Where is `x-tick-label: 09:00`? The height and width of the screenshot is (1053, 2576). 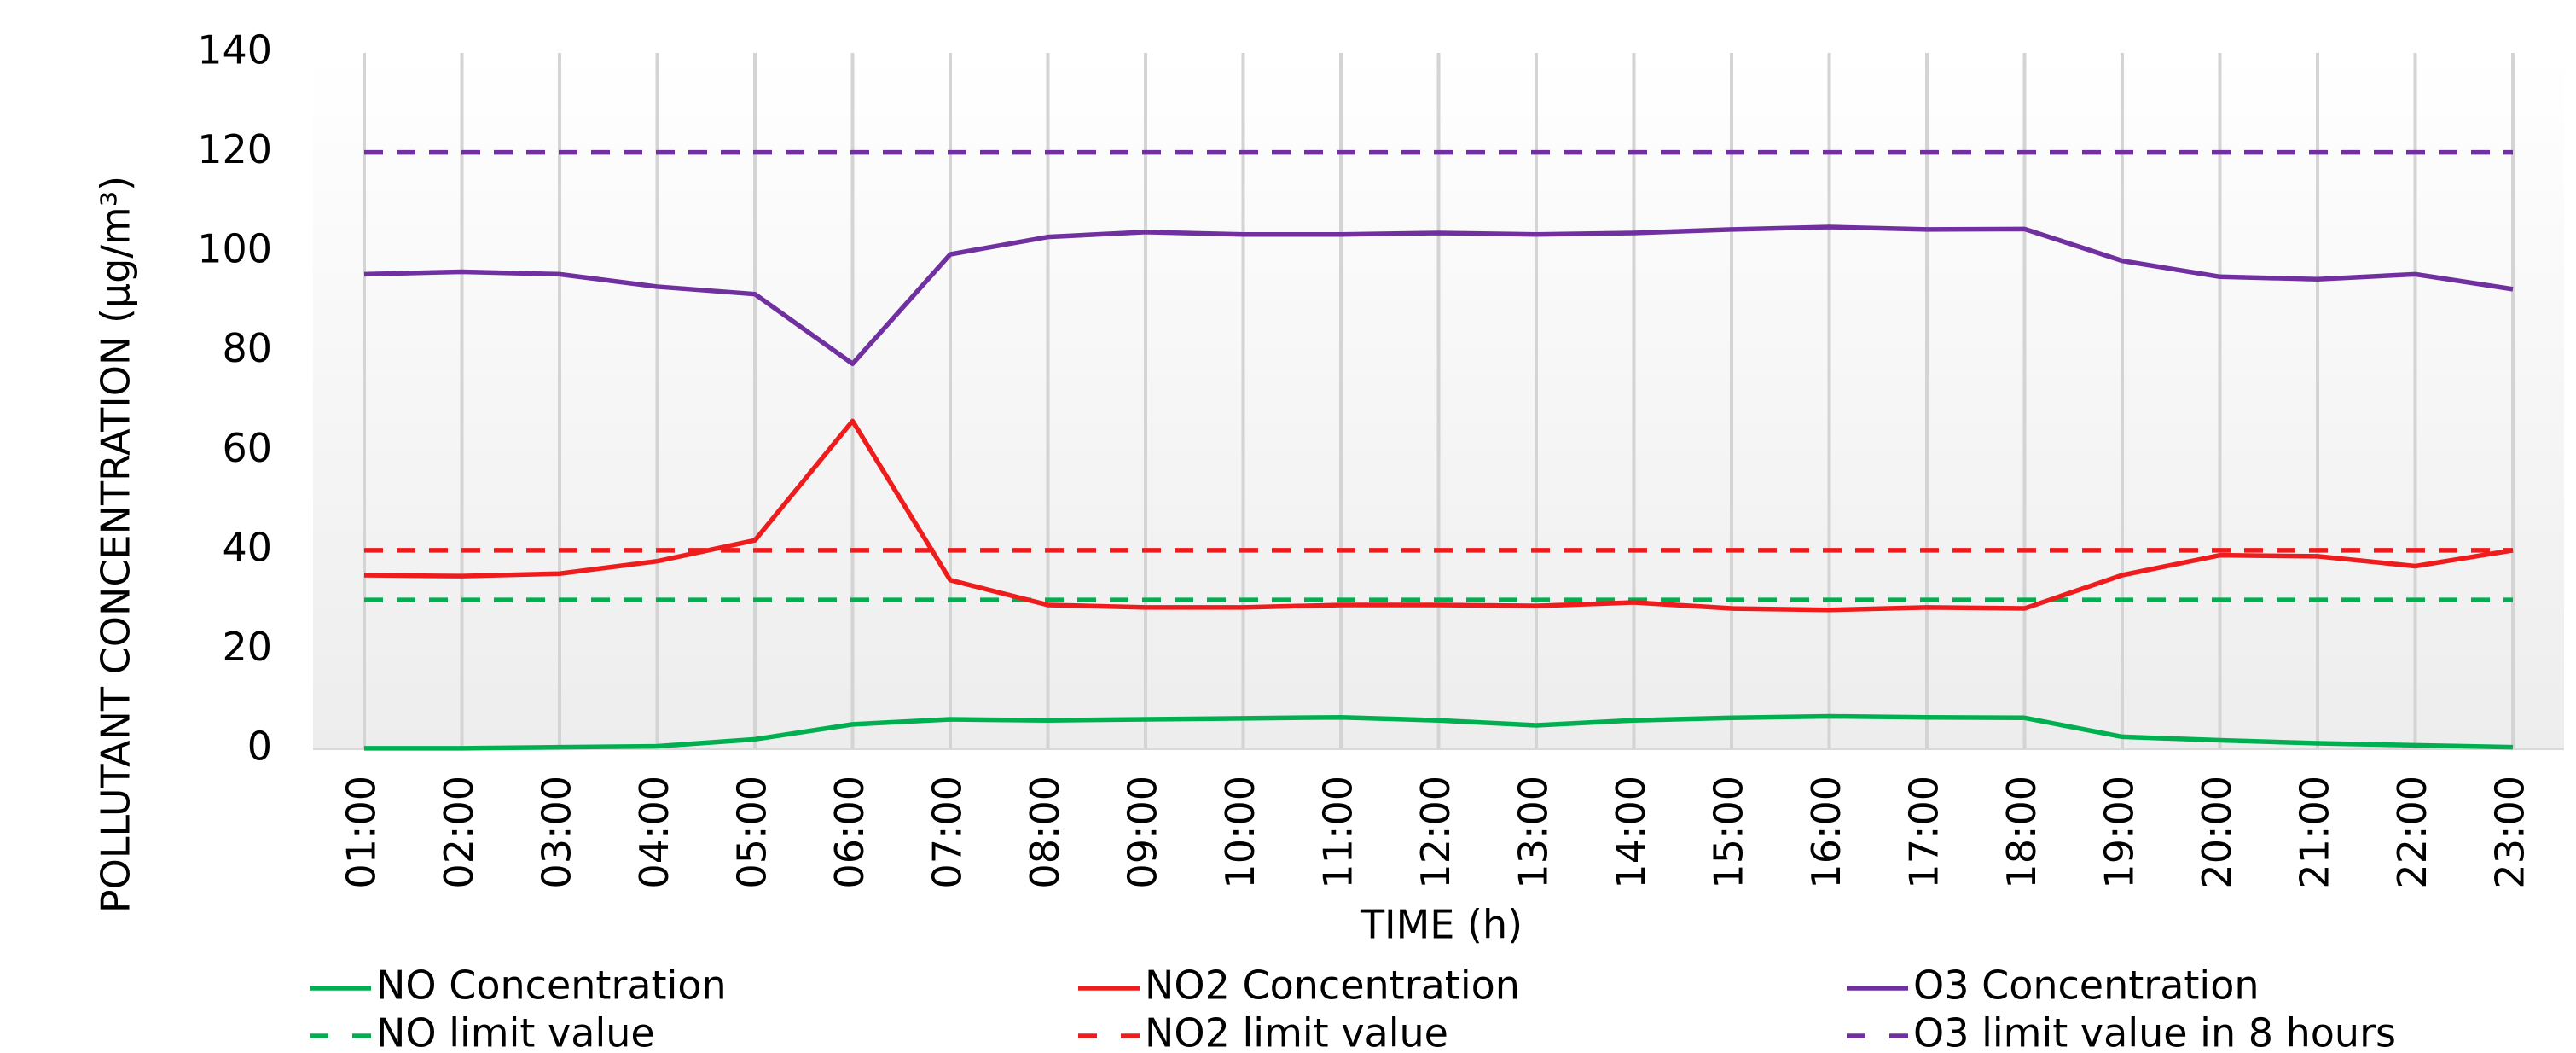 x-tick-label: 09:00 is located at coordinates (1143, 832).